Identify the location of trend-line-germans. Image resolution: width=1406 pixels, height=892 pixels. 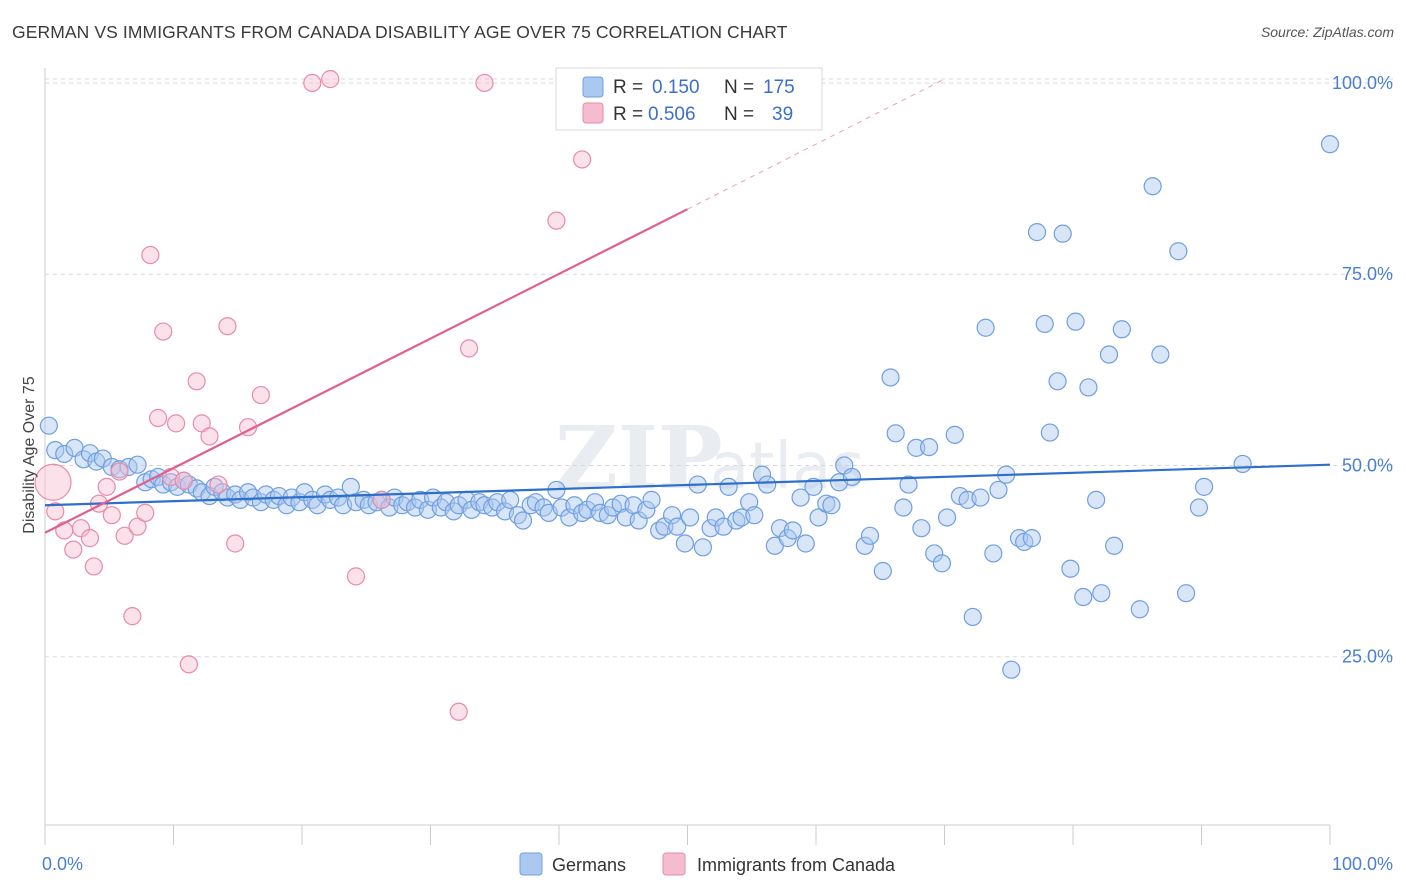
(687, 485).